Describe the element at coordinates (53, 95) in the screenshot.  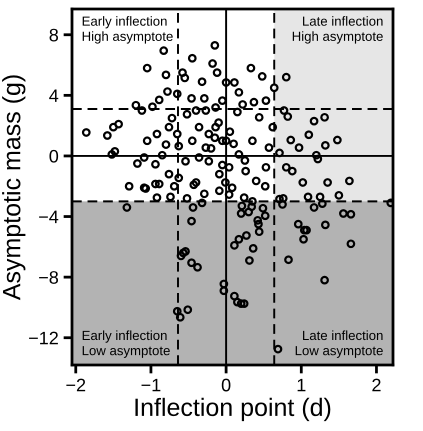
I see `y-tick-label: 4` at that location.